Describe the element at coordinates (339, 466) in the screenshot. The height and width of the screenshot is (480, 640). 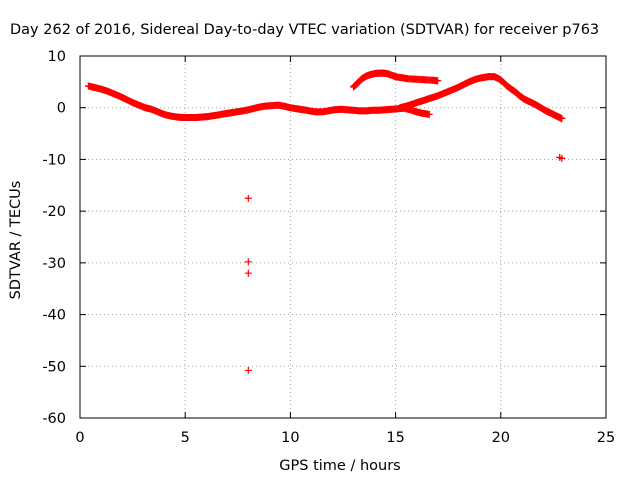
I see `x-axis-label: GPS time / hours` at that location.